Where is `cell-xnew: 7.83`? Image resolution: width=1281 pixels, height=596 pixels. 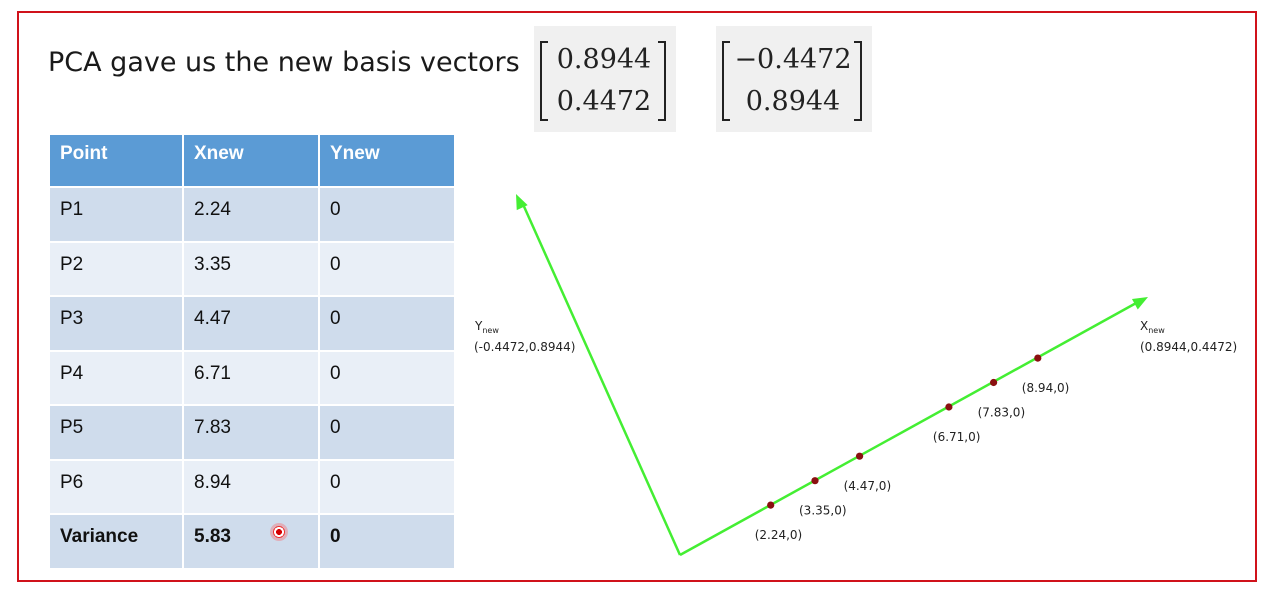 cell-xnew: 7.83 is located at coordinates (251, 432).